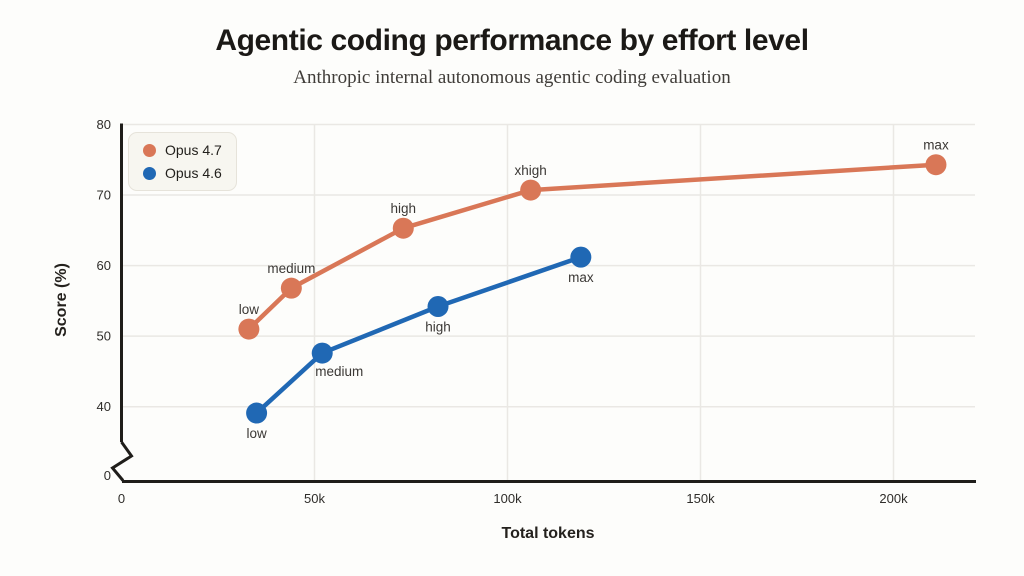 Image resolution: width=1024 pixels, height=576 pixels. What do you see at coordinates (104, 265) in the screenshot?
I see `y-tick-60: 60` at bounding box center [104, 265].